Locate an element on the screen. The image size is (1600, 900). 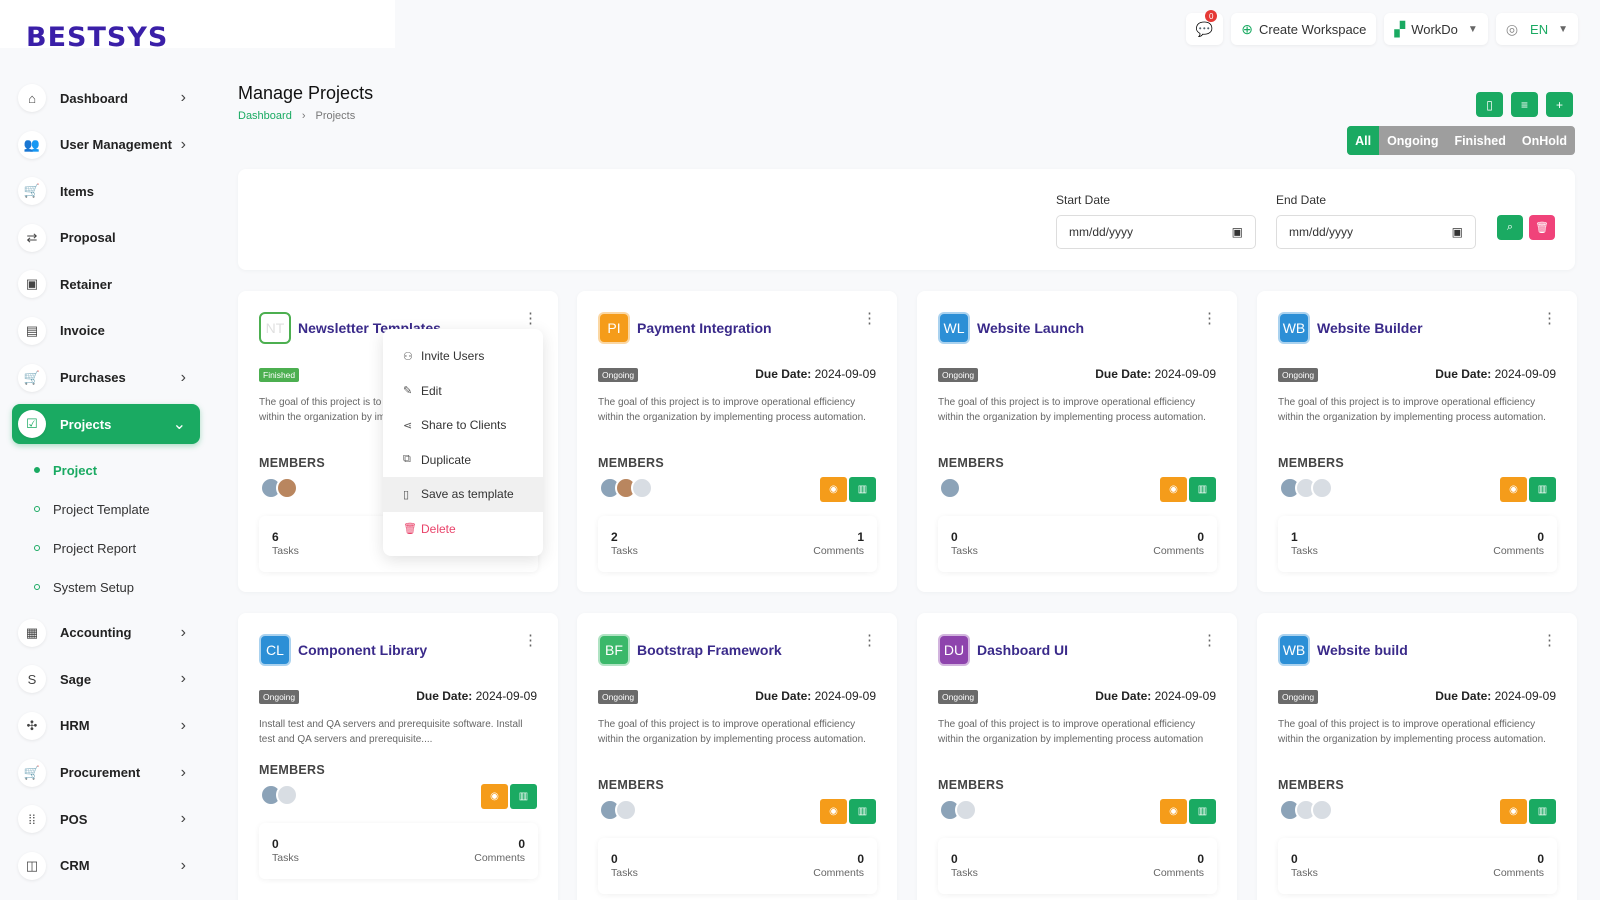
tab-onhold: OnHold is located at coordinates (1544, 140).